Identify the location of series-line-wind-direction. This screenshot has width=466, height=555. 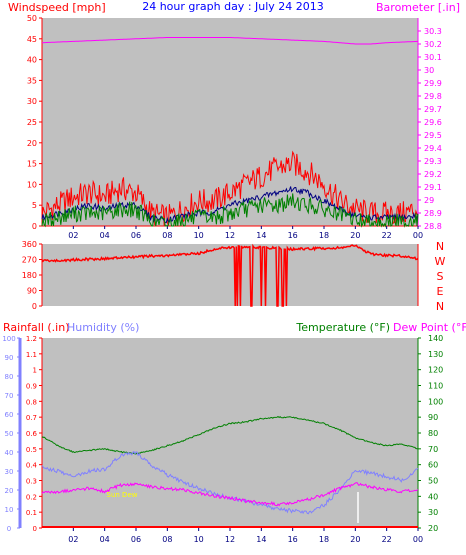
(230, 275).